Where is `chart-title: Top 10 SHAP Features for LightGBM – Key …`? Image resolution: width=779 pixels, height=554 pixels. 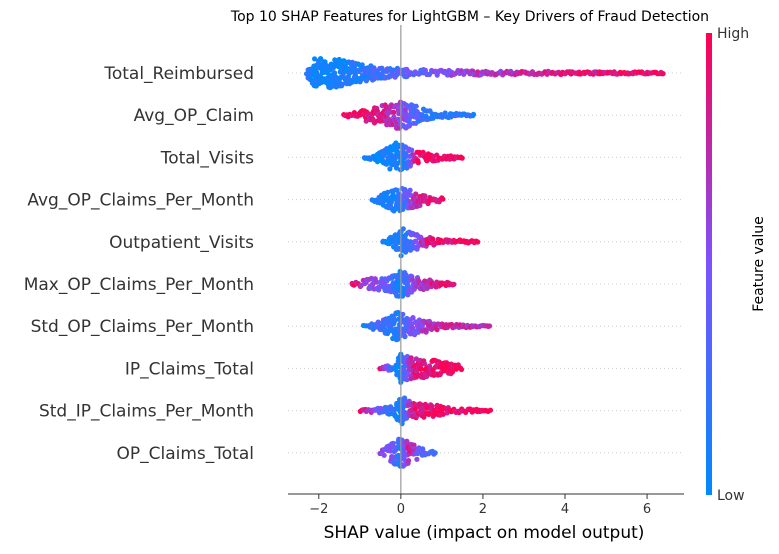 chart-title: Top 10 SHAP Features for LightGBM – Key … is located at coordinates (469, 17).